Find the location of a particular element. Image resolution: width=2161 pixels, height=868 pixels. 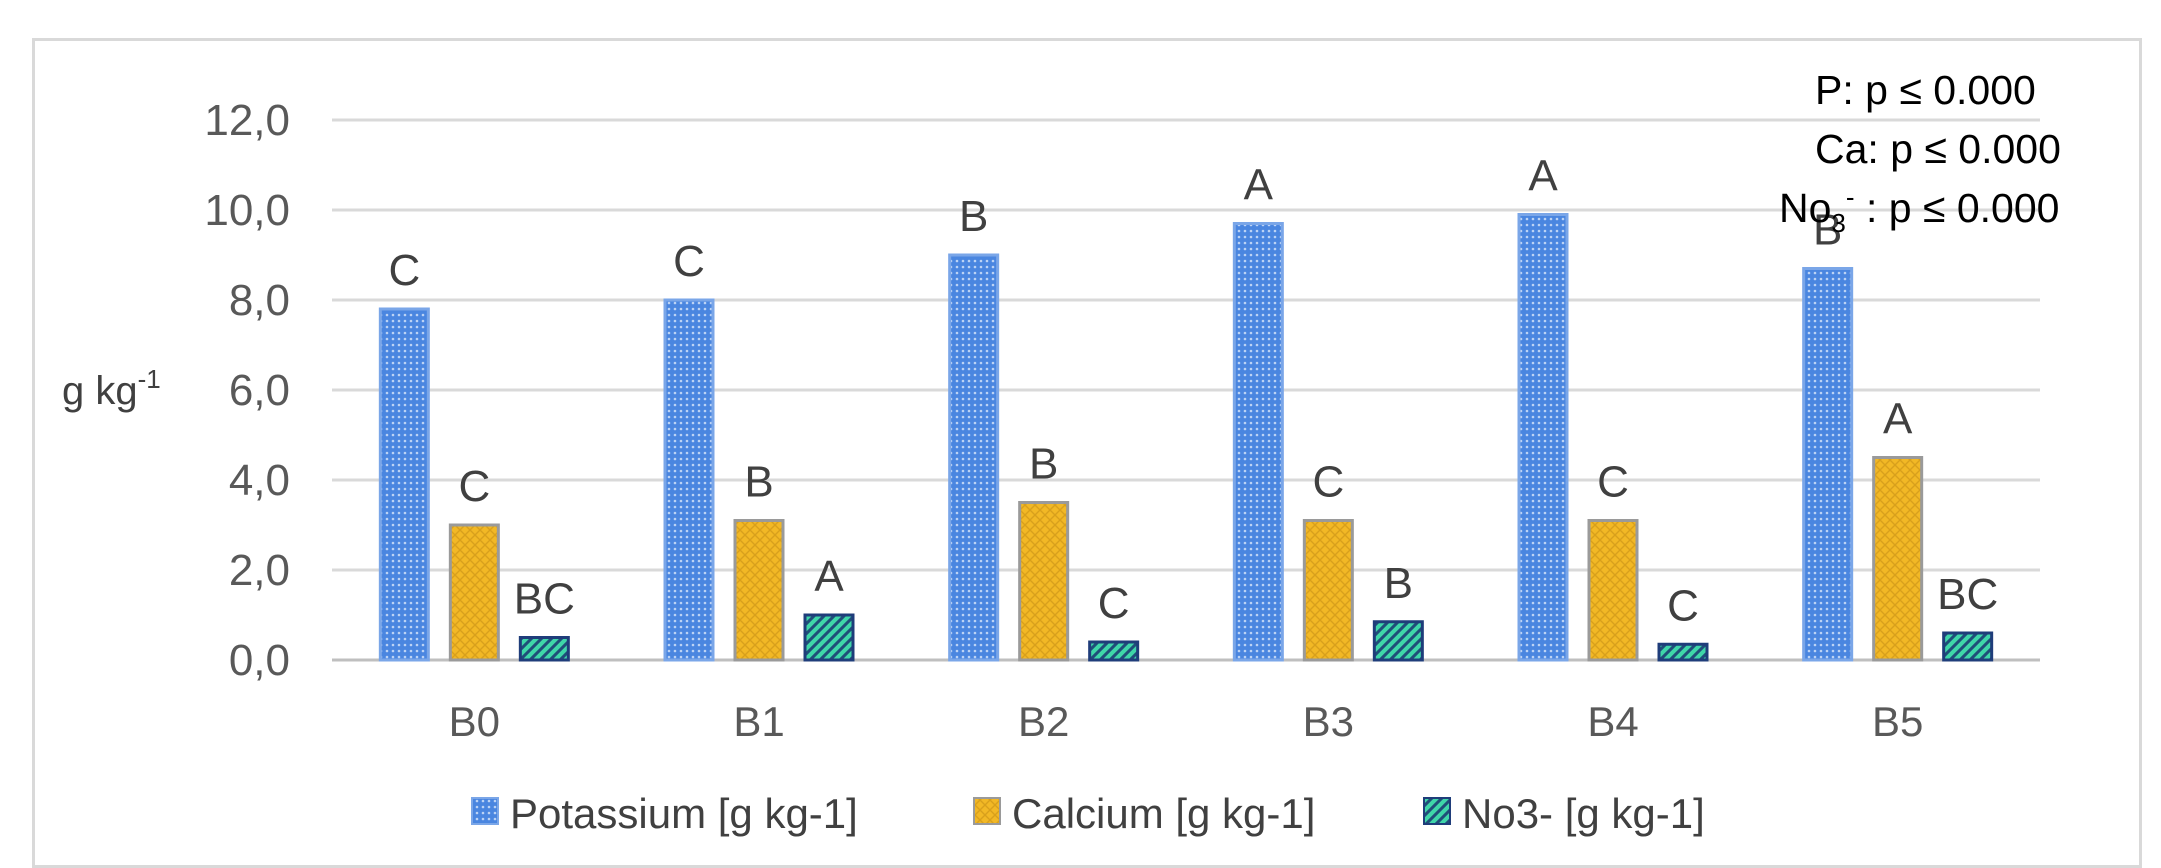

y-tick-label: 12,0 is located at coordinates (247, 120).